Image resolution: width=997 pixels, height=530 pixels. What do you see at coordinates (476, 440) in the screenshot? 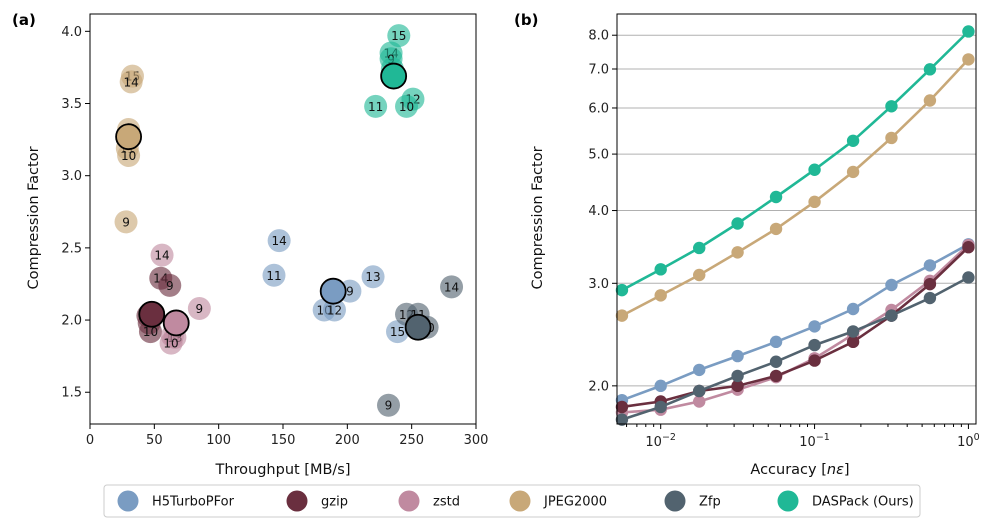
I see `x-tick-label-a: 300` at bounding box center [476, 440].